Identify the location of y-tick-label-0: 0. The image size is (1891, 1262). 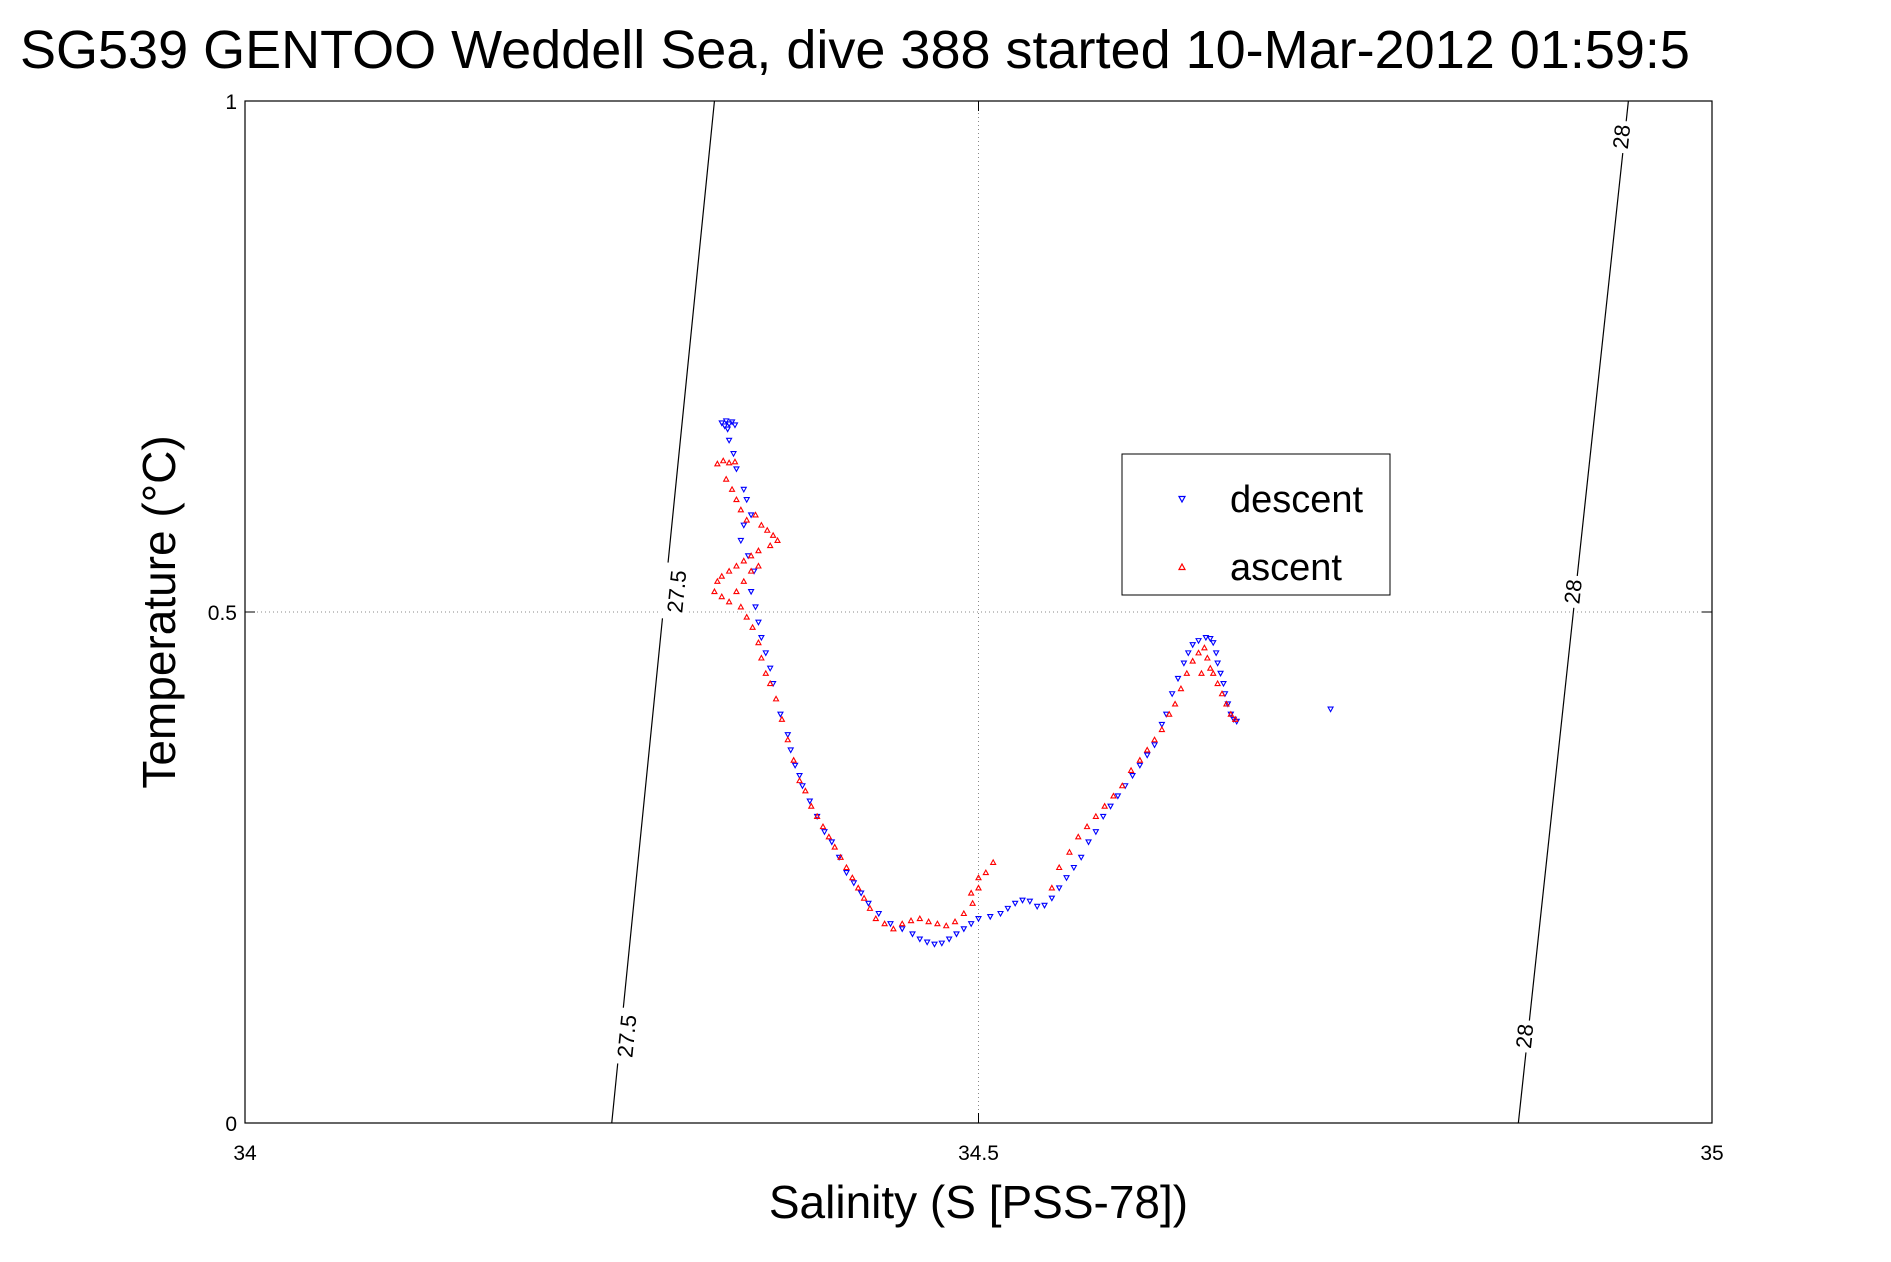
(231, 1124).